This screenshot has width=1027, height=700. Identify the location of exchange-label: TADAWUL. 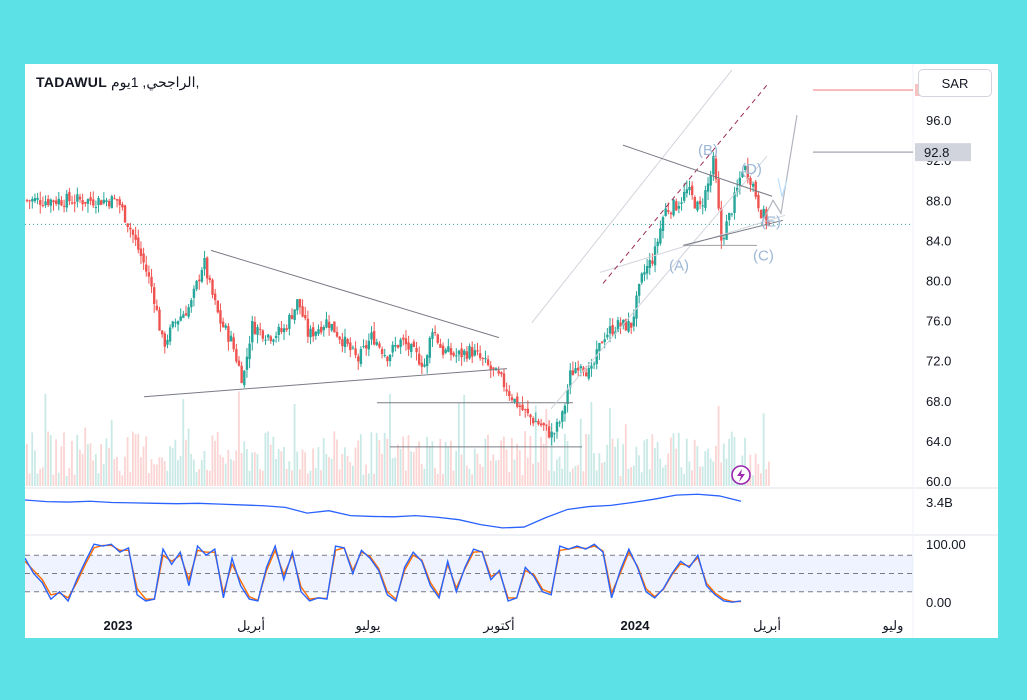
(72, 82).